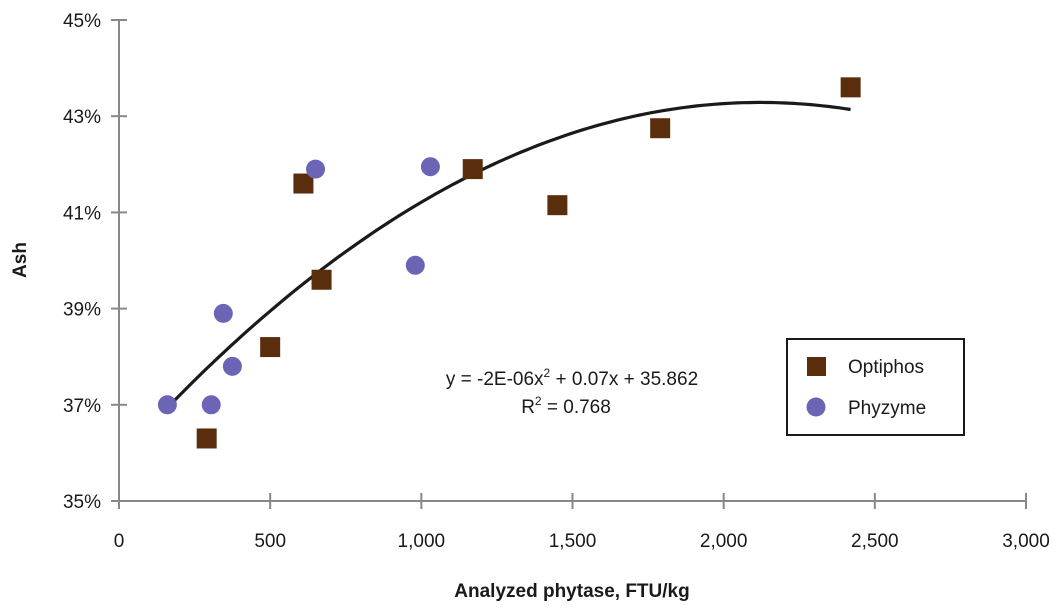  I want to click on x-tick-label: 500, so click(270, 541).